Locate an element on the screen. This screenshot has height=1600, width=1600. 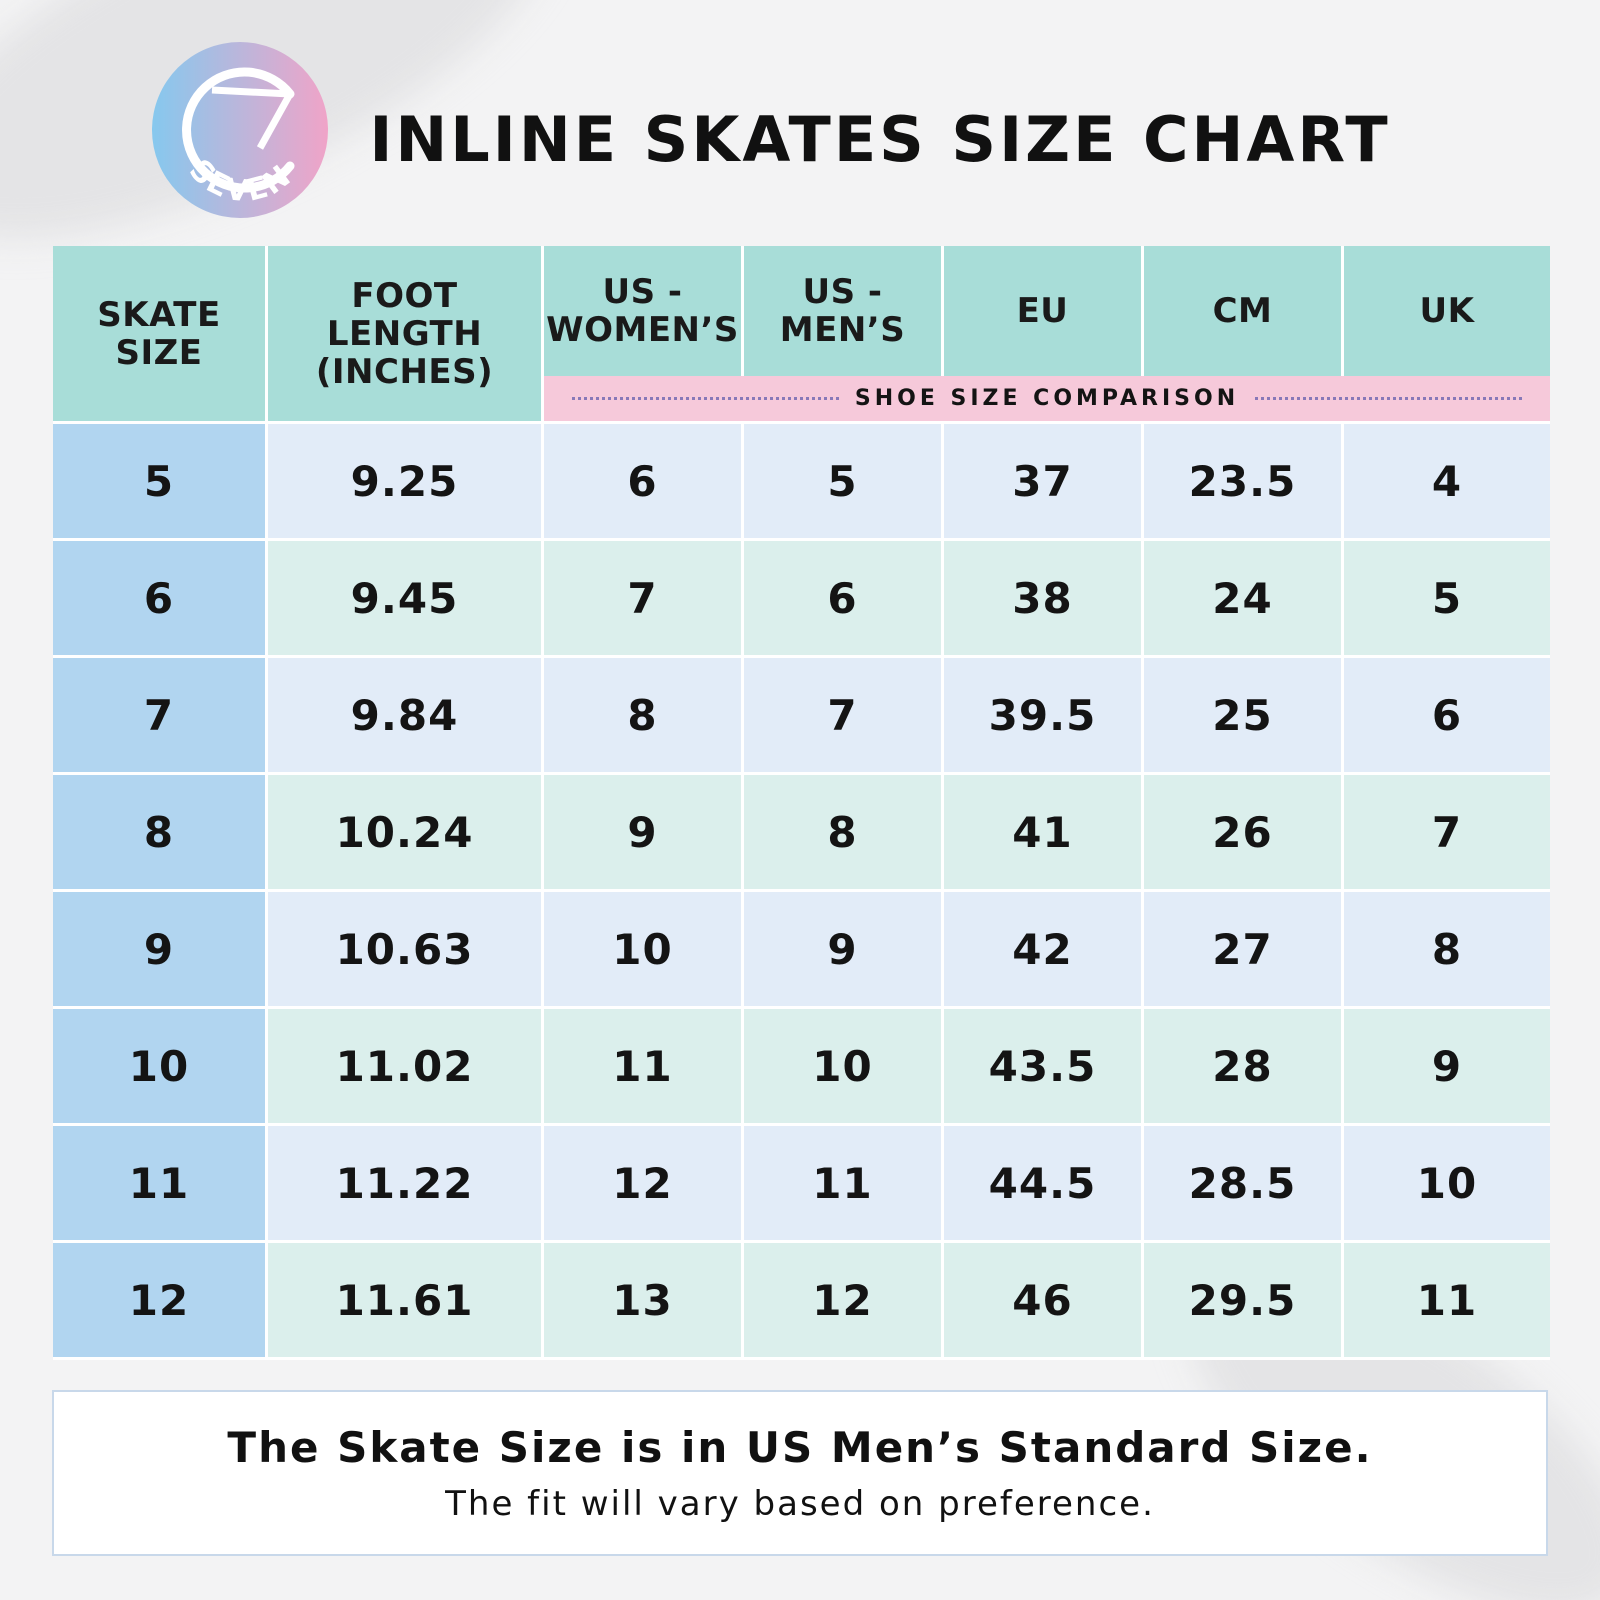
cell-eu: 42 is located at coordinates (1044, 950).